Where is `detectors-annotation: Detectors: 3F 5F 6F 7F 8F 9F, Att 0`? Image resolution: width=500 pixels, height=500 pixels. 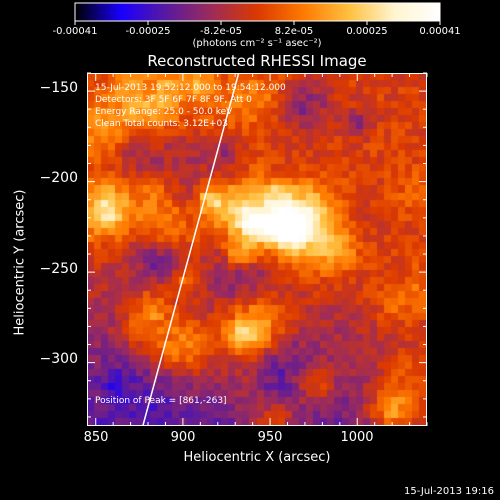
detectors-annotation: Detectors: 3F 5F 6F 7F 8F 9F, Att 0 is located at coordinates (173, 100).